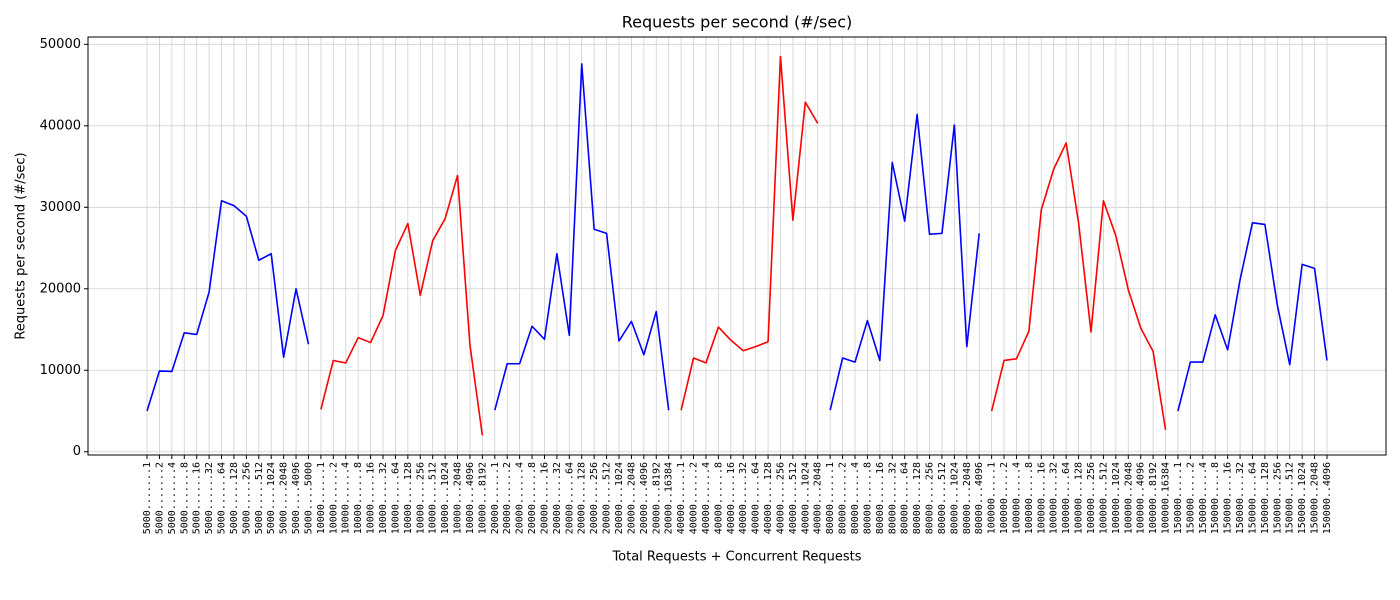  Describe the element at coordinates (172, 498) in the screenshot. I see `x-tick-label: 5000.......4` at that location.